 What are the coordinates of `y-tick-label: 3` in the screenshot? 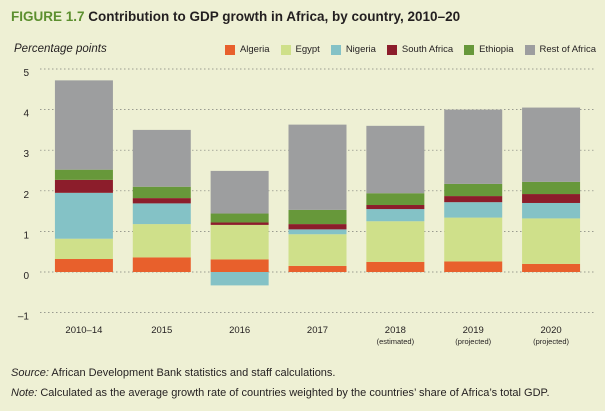 It's located at (26, 154).